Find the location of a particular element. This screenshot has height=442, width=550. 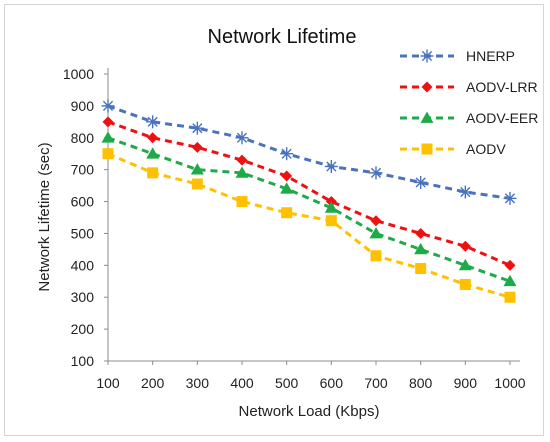

x-tick-label: 700 is located at coordinates (376, 383).